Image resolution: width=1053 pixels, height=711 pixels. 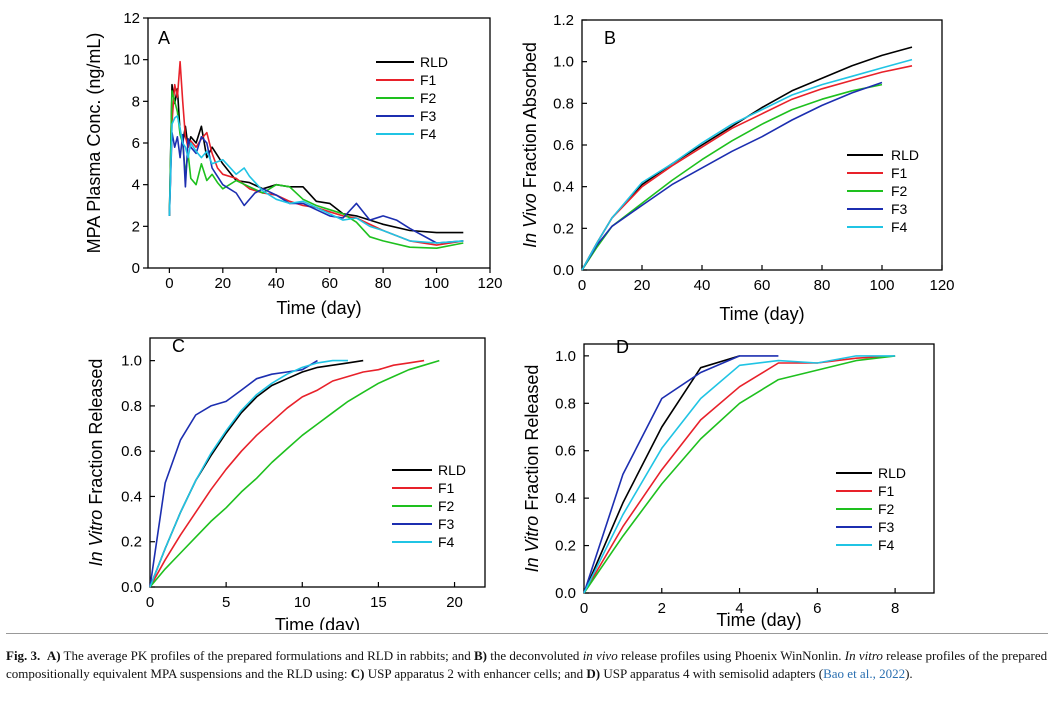 What do you see at coordinates (817, 608) in the screenshot?
I see `x-tick-label: 6` at bounding box center [817, 608].